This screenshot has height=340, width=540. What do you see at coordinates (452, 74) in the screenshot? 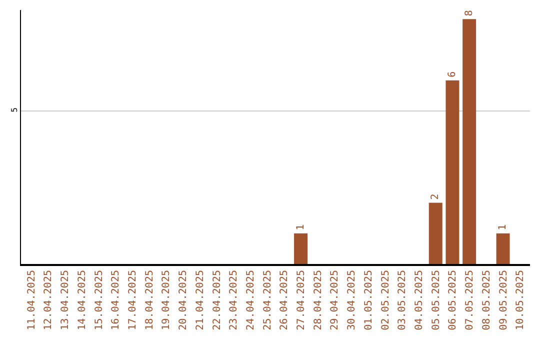
I see `data-label: 6` at bounding box center [452, 74].